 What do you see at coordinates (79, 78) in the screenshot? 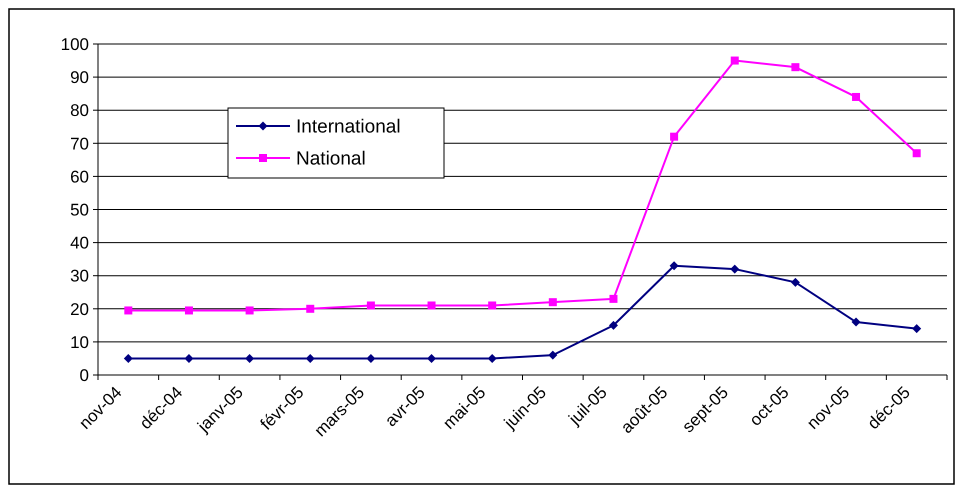
I see `y-tick-label: 90` at bounding box center [79, 78].